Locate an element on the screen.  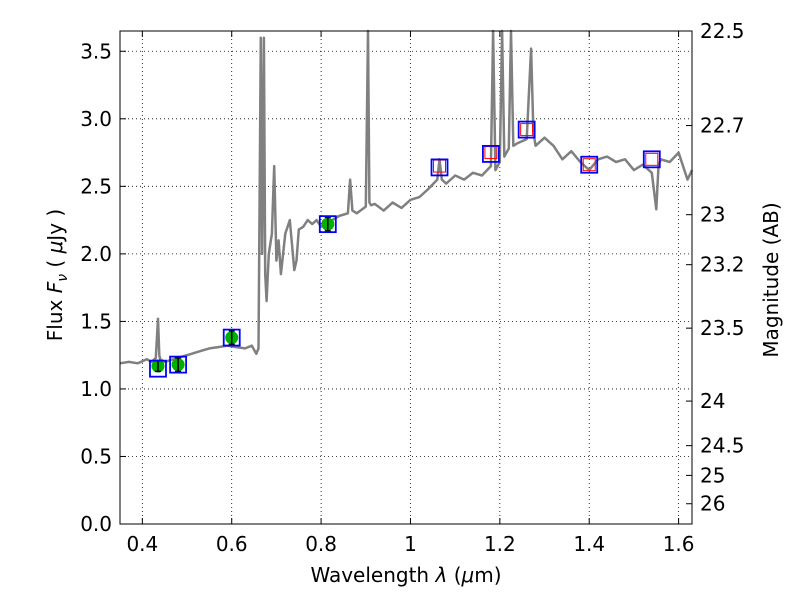
y2-tick-label: 22.7 is located at coordinates (722, 126).